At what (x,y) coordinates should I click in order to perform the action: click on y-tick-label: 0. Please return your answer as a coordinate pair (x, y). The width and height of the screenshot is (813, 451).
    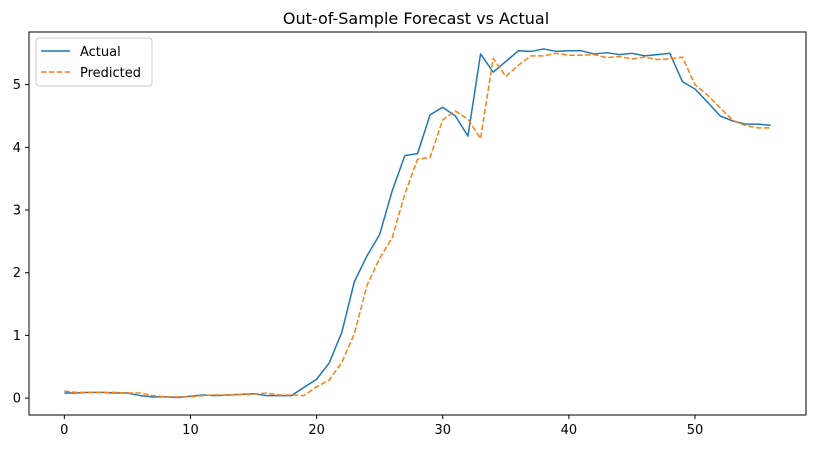
    Looking at the image, I should click on (17, 399).